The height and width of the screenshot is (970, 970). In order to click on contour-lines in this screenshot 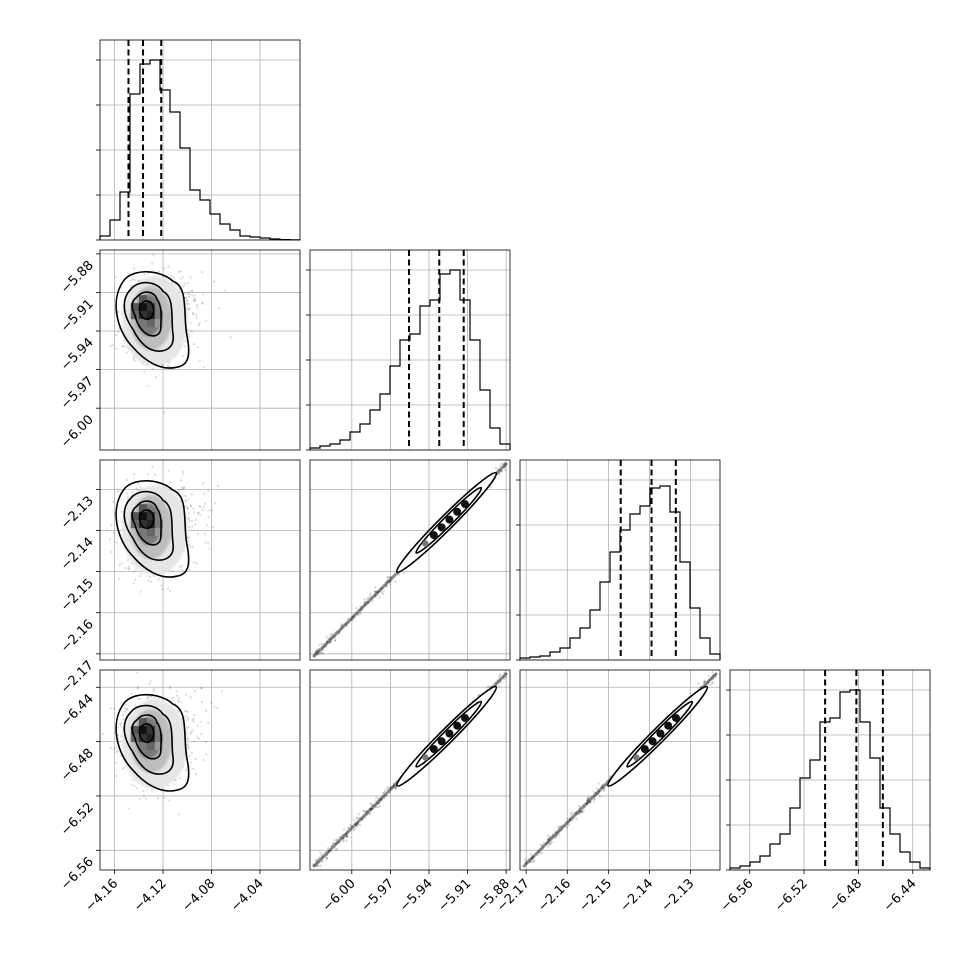, I will do `click(658, 736)`.